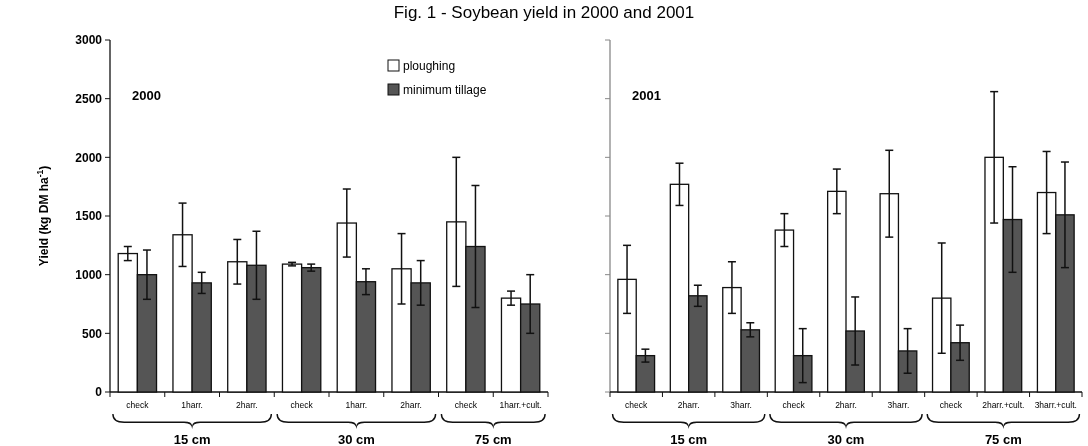 The height and width of the screenshot is (446, 1088). I want to click on y-tick-label: 2500, so click(89, 98).